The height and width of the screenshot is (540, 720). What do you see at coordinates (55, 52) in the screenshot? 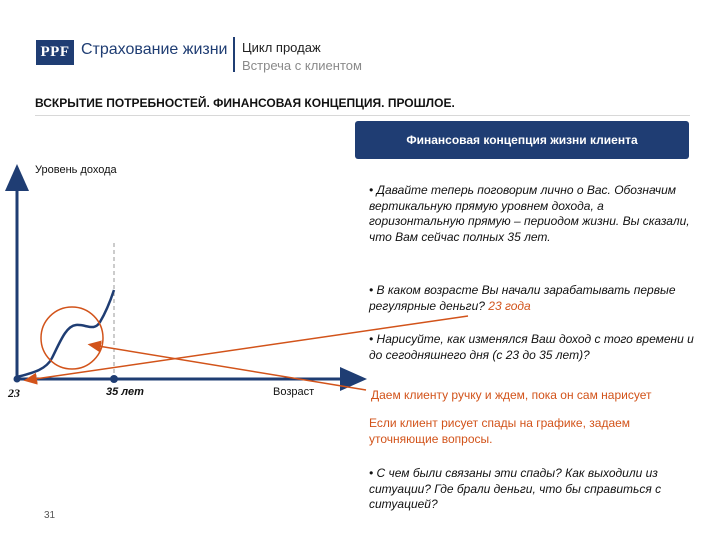
I see `ppf-logo: PPF` at bounding box center [55, 52].